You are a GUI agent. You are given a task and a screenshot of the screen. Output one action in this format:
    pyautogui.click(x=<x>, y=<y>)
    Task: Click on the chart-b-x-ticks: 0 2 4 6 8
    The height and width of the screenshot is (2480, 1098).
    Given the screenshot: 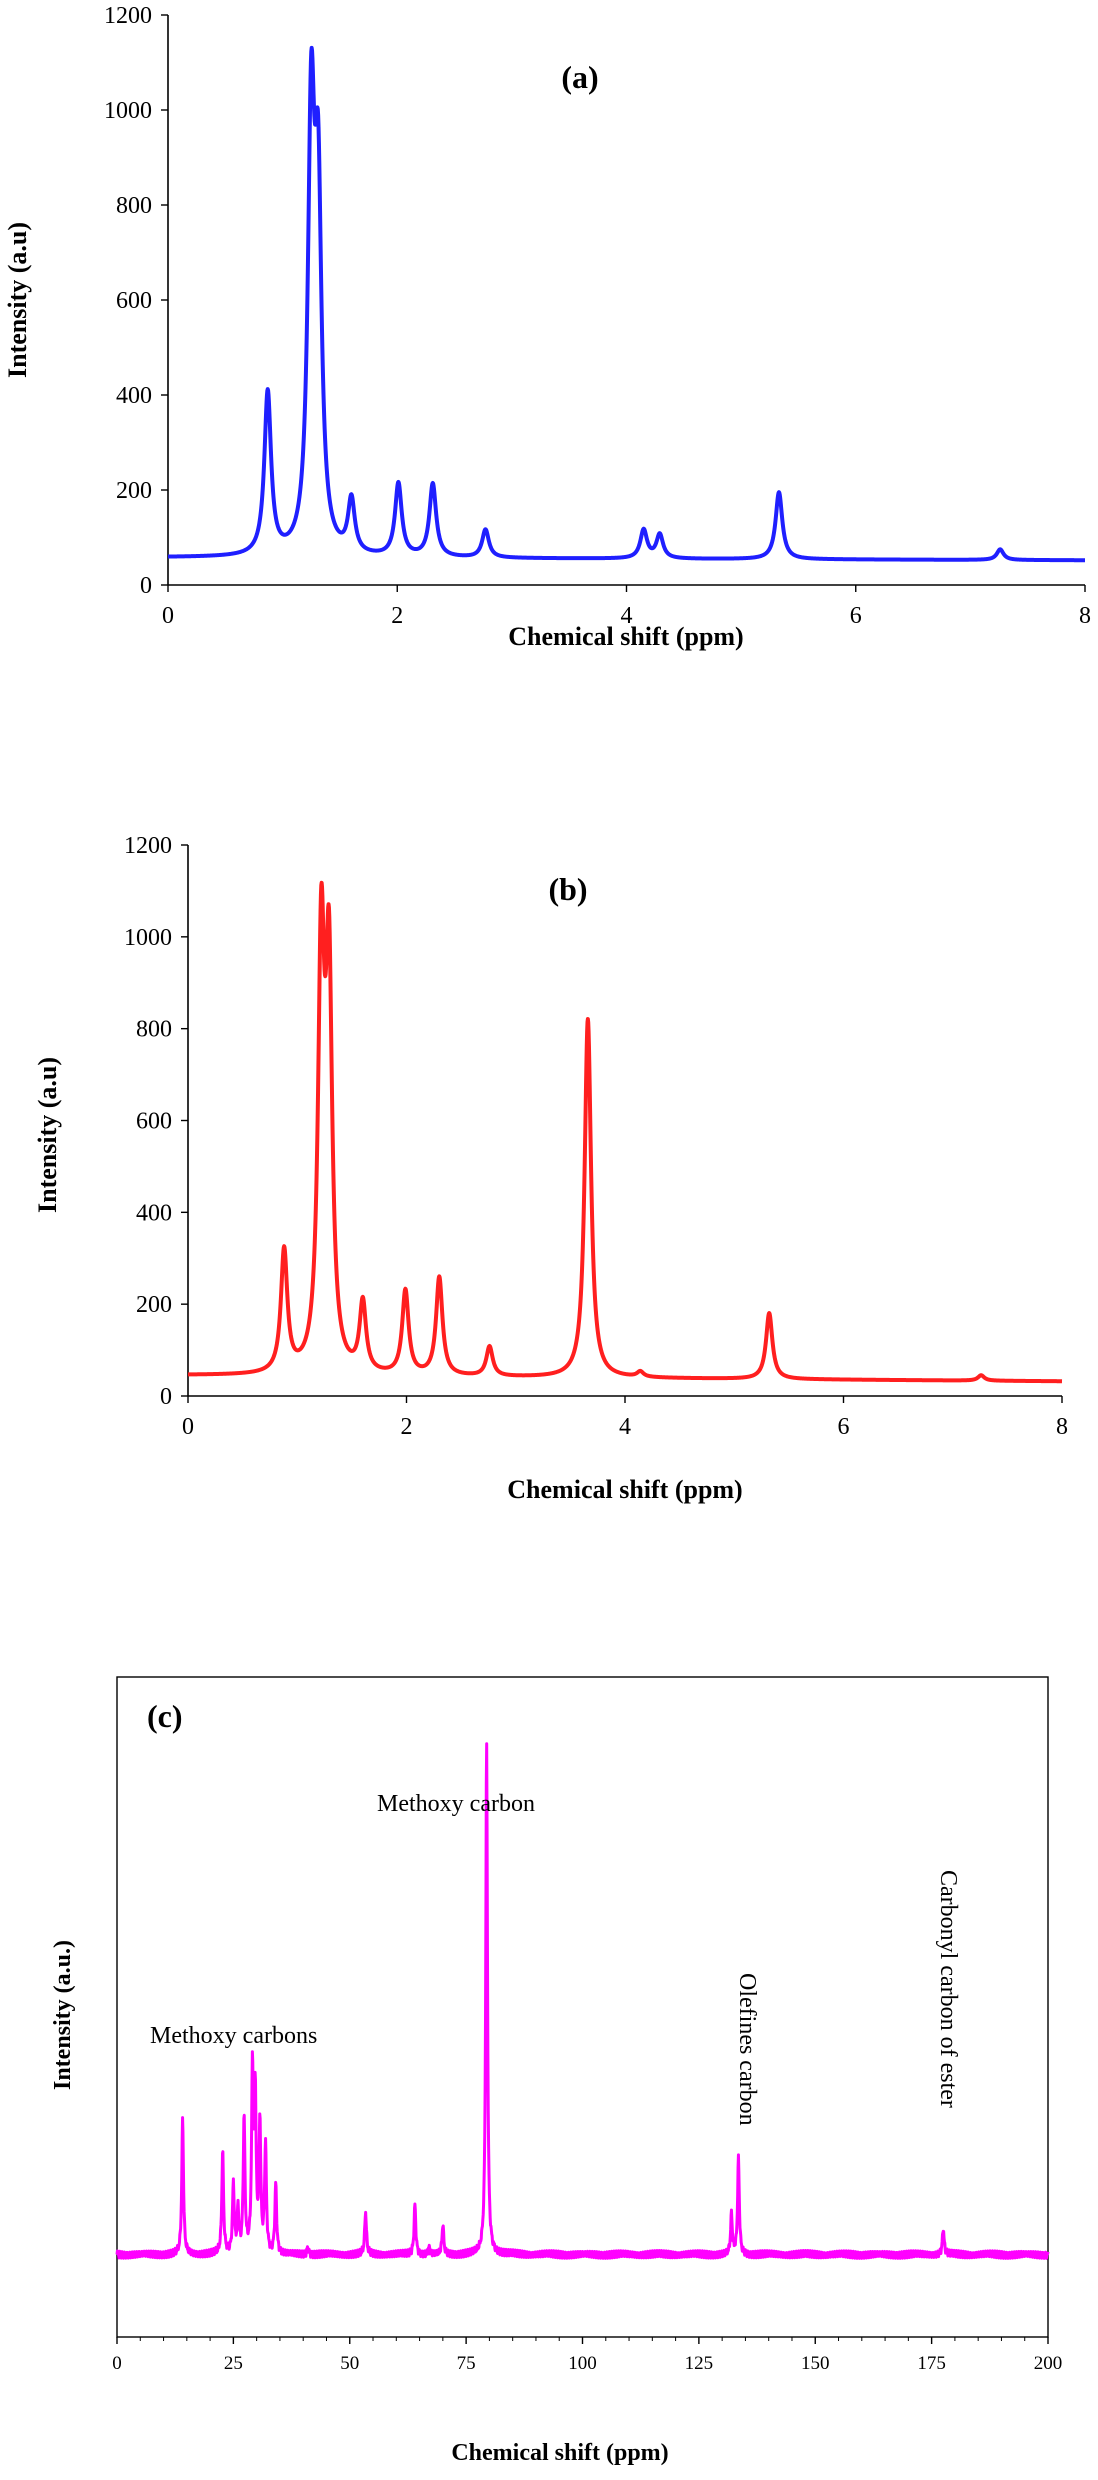 What is the action you would take?
    pyautogui.click(x=625, y=1418)
    